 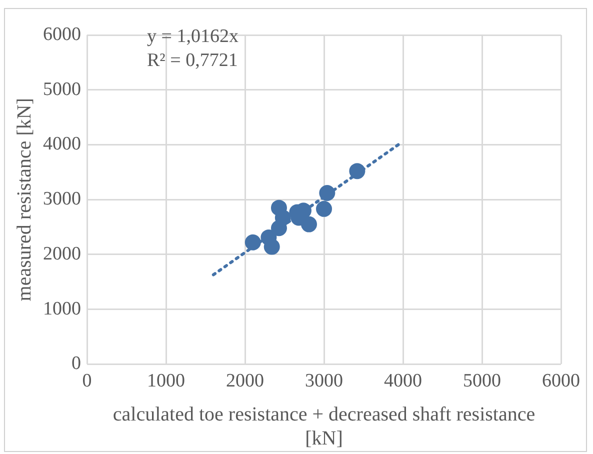 I want to click on y-tick-label: 5000, so click(x=62, y=89).